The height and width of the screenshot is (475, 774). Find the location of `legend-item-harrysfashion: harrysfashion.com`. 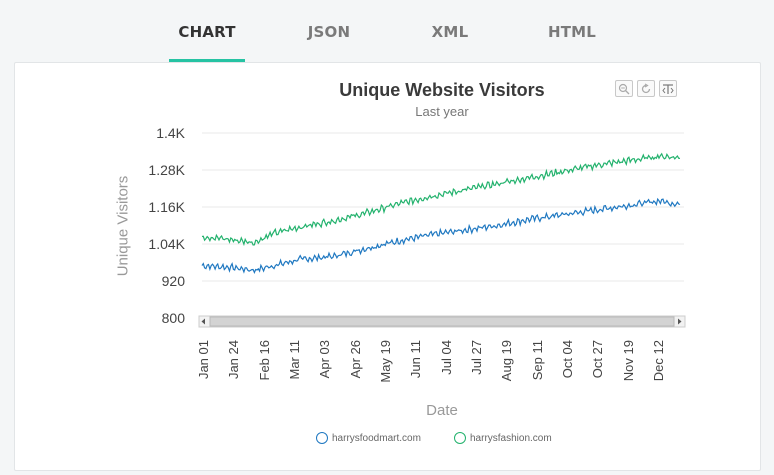

legend-item-harrysfashion: harrysfashion.com is located at coordinates (503, 438).